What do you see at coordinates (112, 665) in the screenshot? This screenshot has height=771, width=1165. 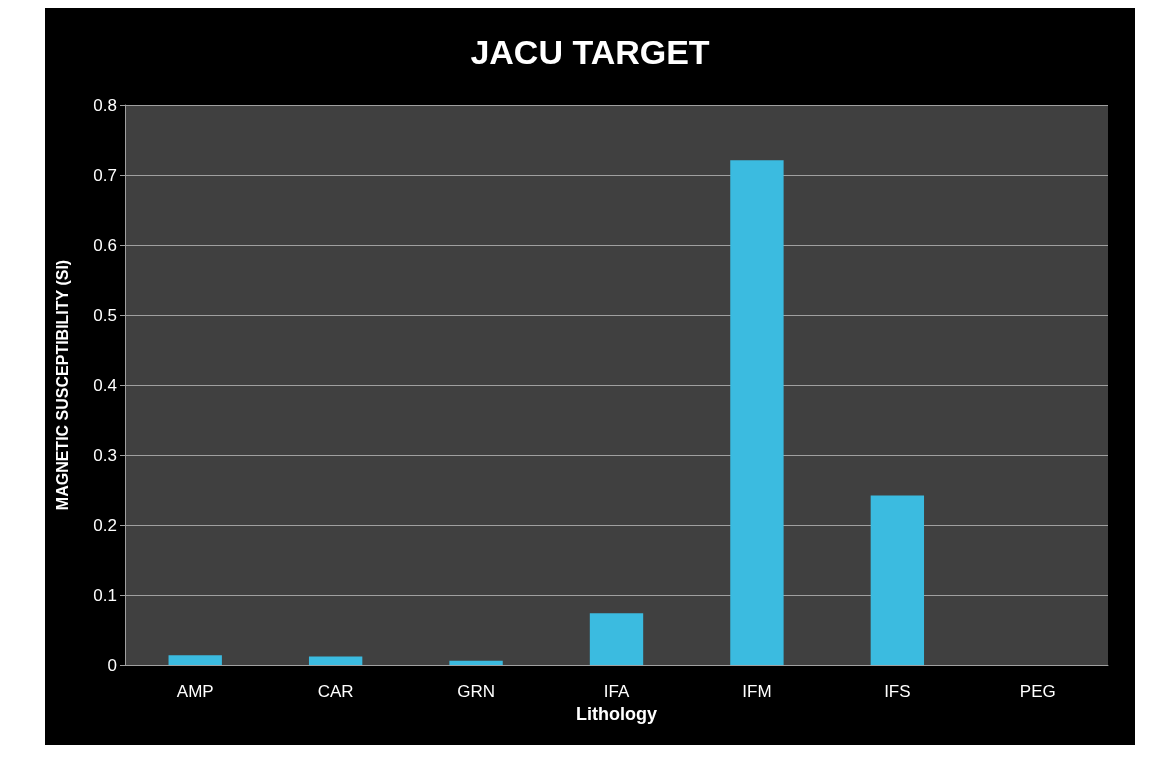 I see `y-tick-label: 0` at bounding box center [112, 665].